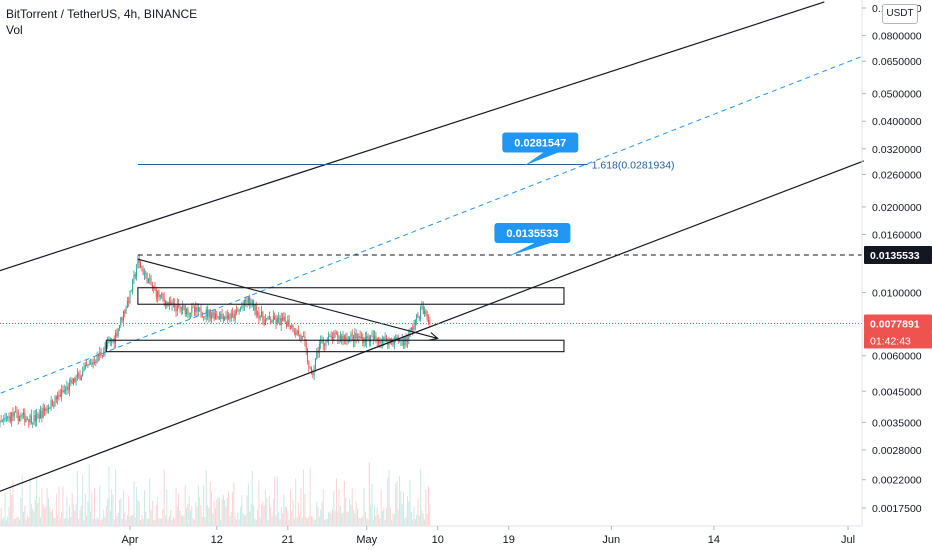 This screenshot has width=932, height=550. I want to click on callout-lower: 0.0135533, so click(532, 240).